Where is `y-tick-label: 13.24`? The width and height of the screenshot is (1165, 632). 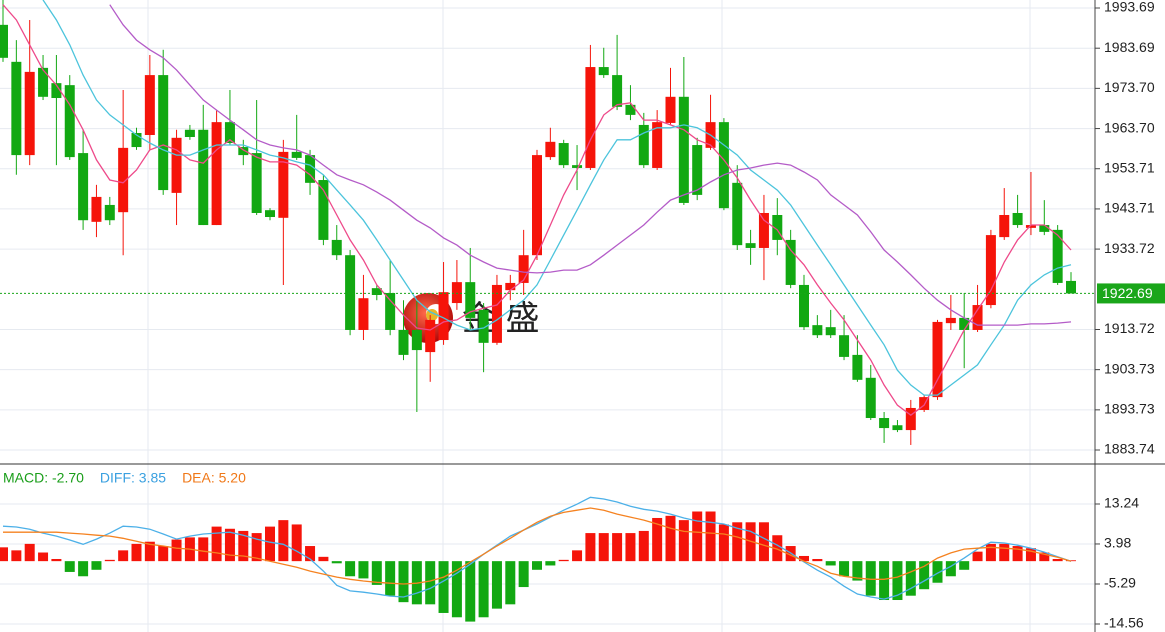
y-tick-label: 13.24 is located at coordinates (1121, 503).